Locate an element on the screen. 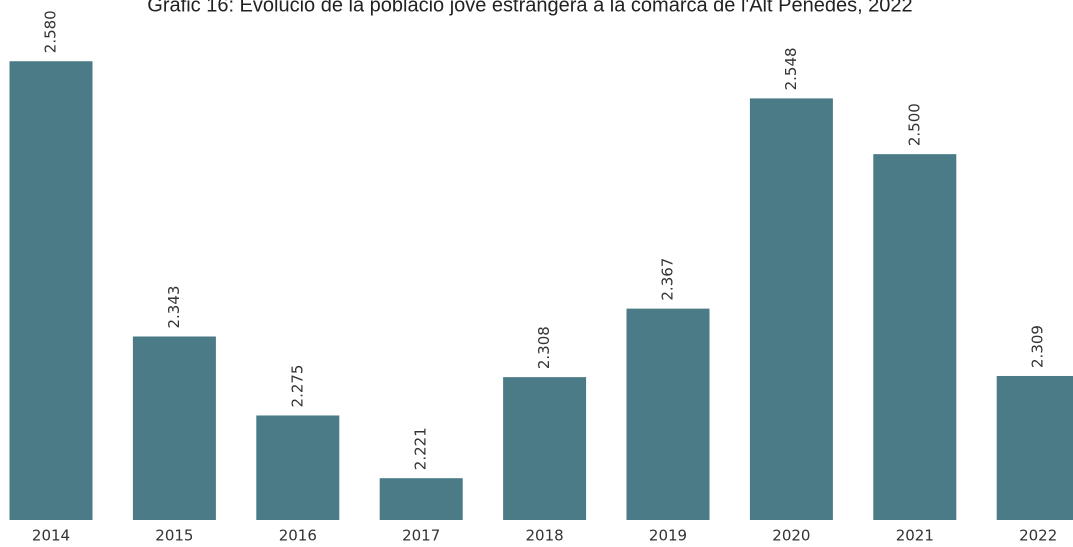 The width and height of the screenshot is (1073, 547). data-label: 2.343 is located at coordinates (174, 307).